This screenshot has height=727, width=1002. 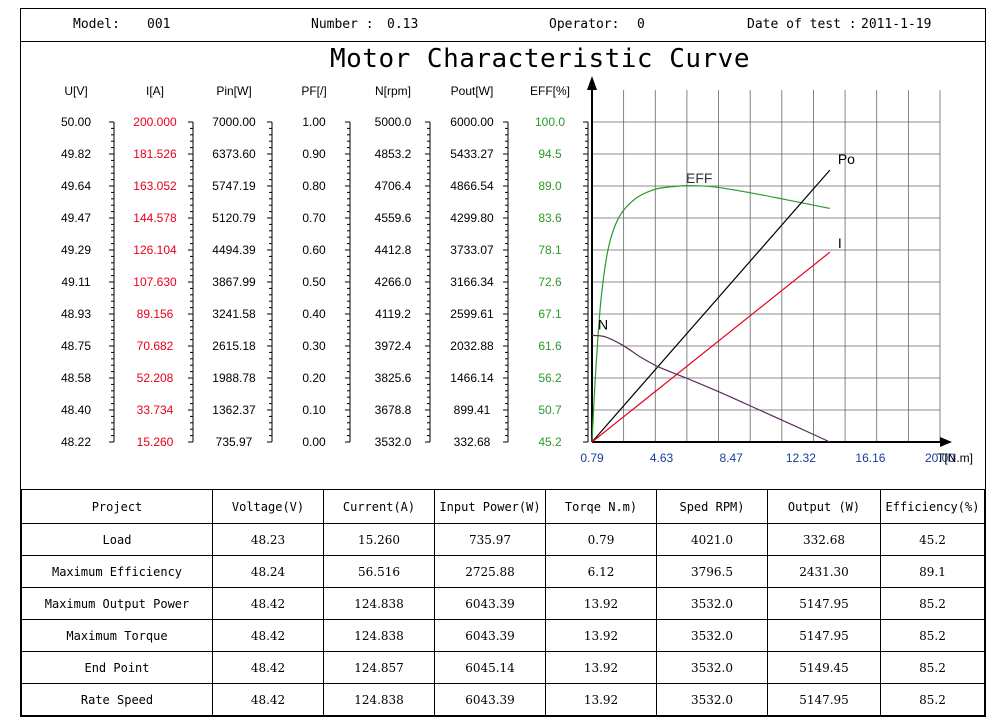 I want to click on scale-label: EFF[%], so click(x=550, y=91).